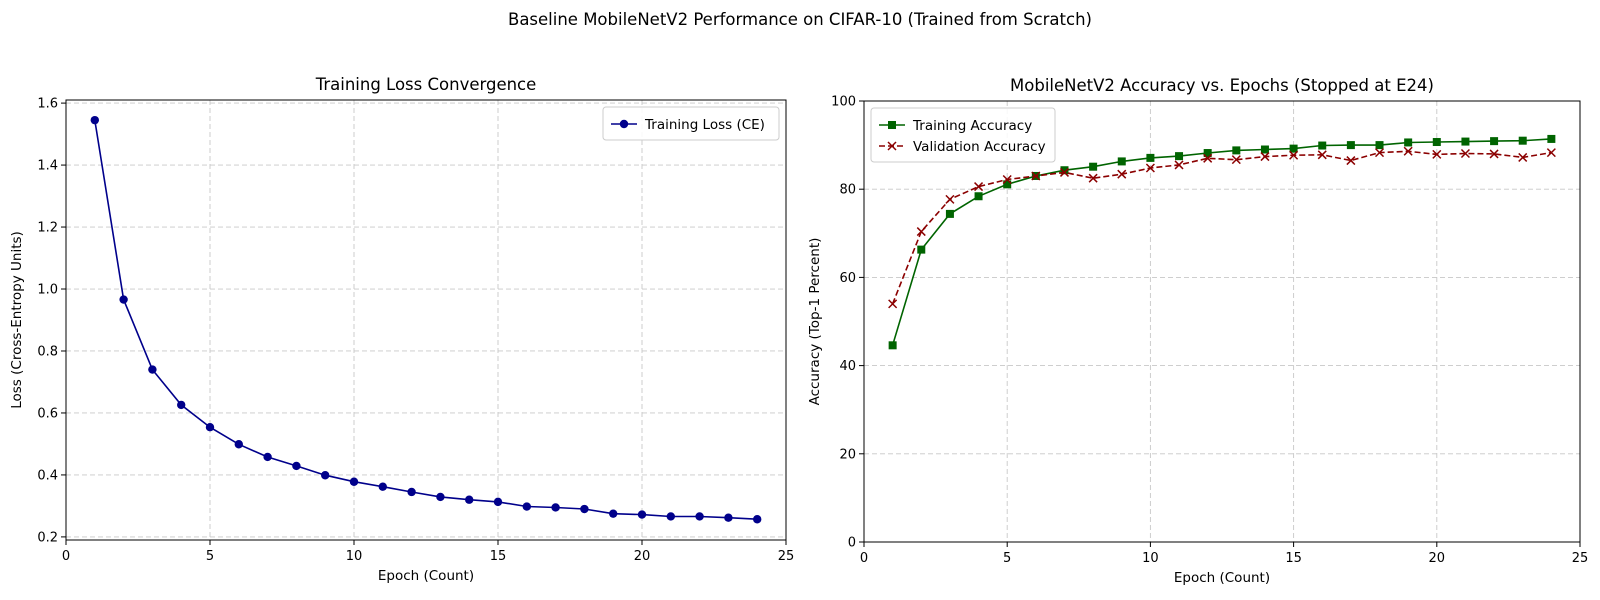  What do you see at coordinates (47, 413) in the screenshot?
I see `y-tick-label: 0.6` at bounding box center [47, 413].